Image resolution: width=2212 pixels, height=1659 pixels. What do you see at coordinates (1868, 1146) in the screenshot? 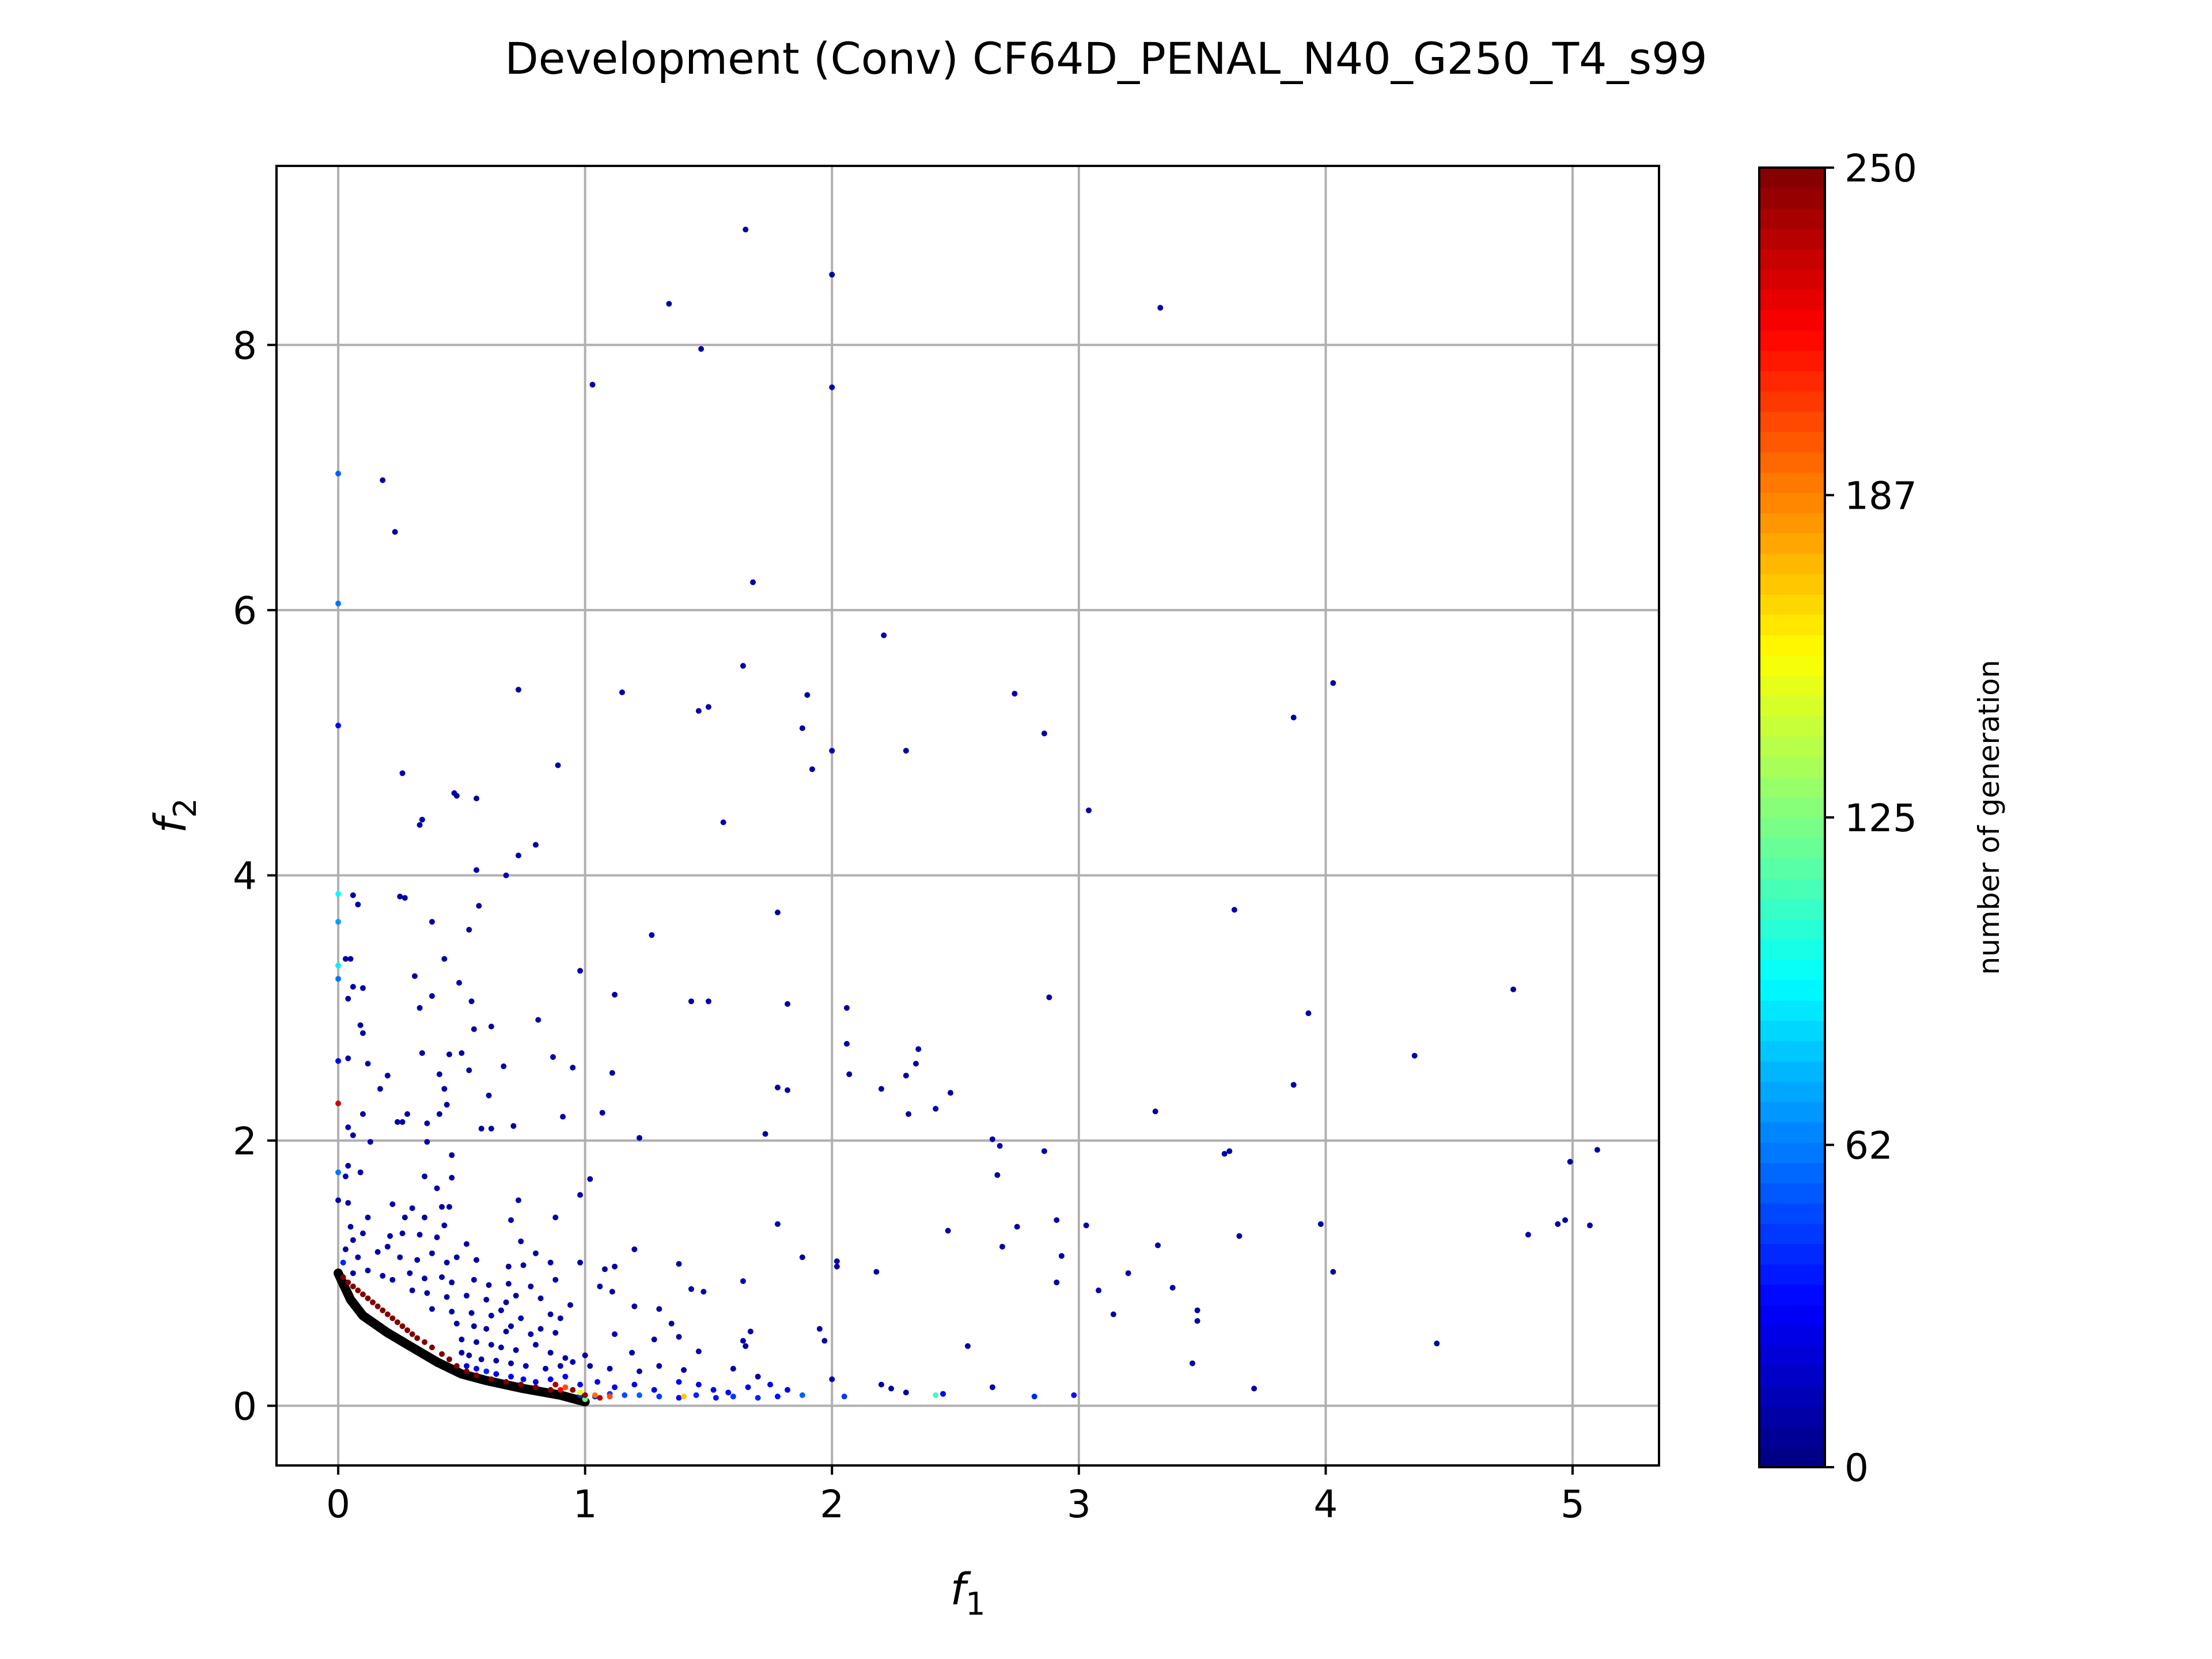
I see `colorbar-tick-label: 62` at bounding box center [1868, 1146].